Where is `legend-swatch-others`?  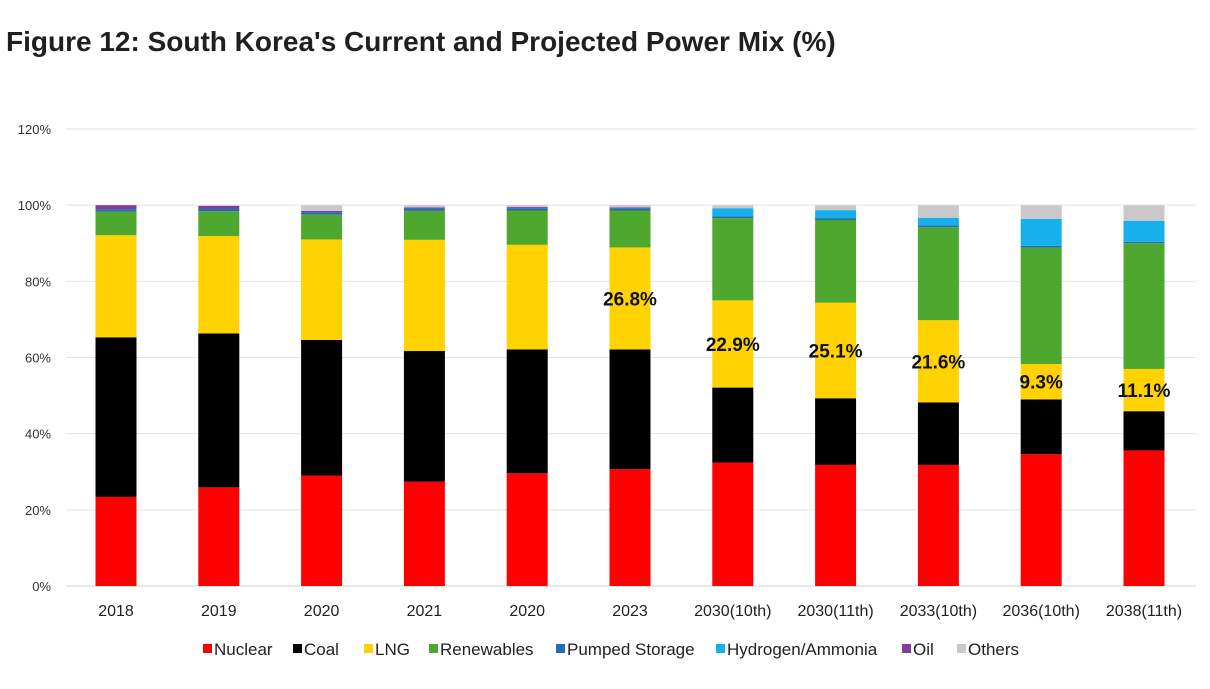
legend-swatch-others is located at coordinates (961, 648).